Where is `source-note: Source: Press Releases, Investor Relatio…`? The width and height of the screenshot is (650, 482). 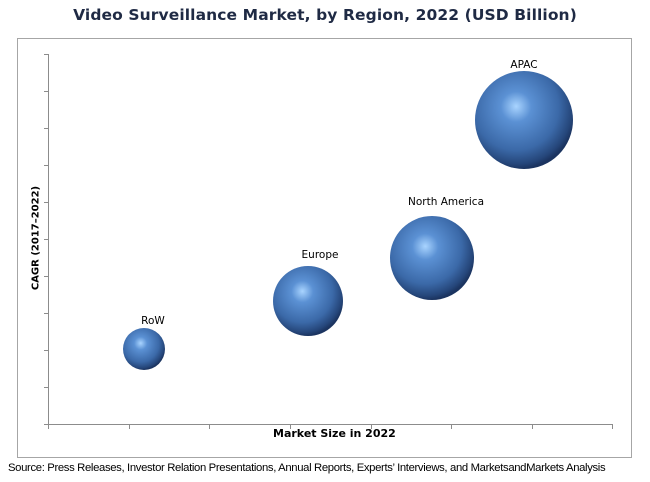
source-note: Source: Press Releases, Investor Relatio… is located at coordinates (307, 468).